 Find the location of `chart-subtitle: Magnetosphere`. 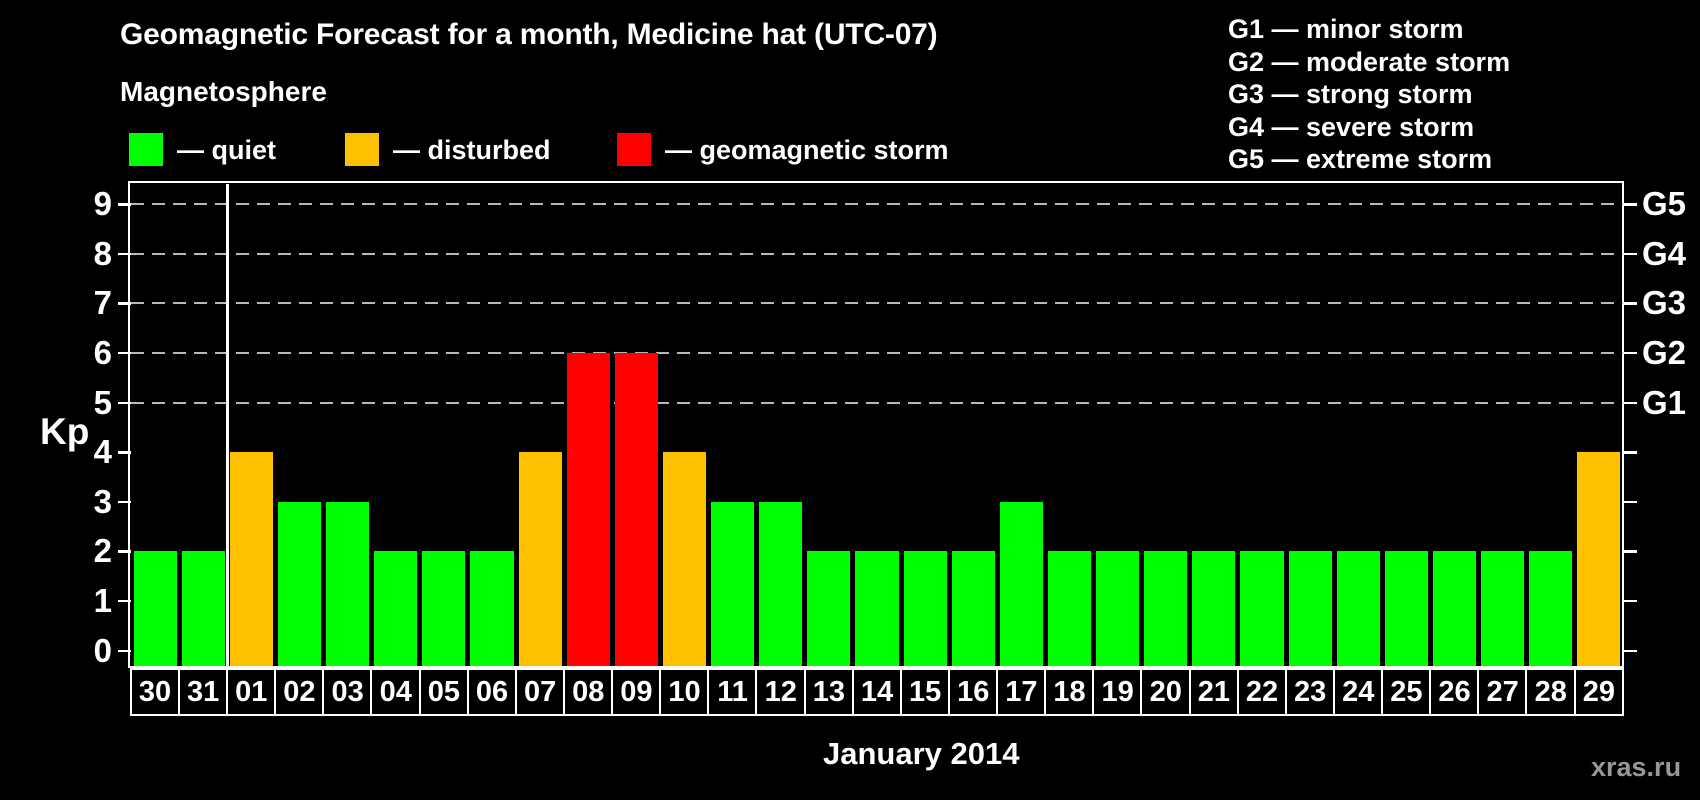

chart-subtitle: Magnetosphere is located at coordinates (223, 91).